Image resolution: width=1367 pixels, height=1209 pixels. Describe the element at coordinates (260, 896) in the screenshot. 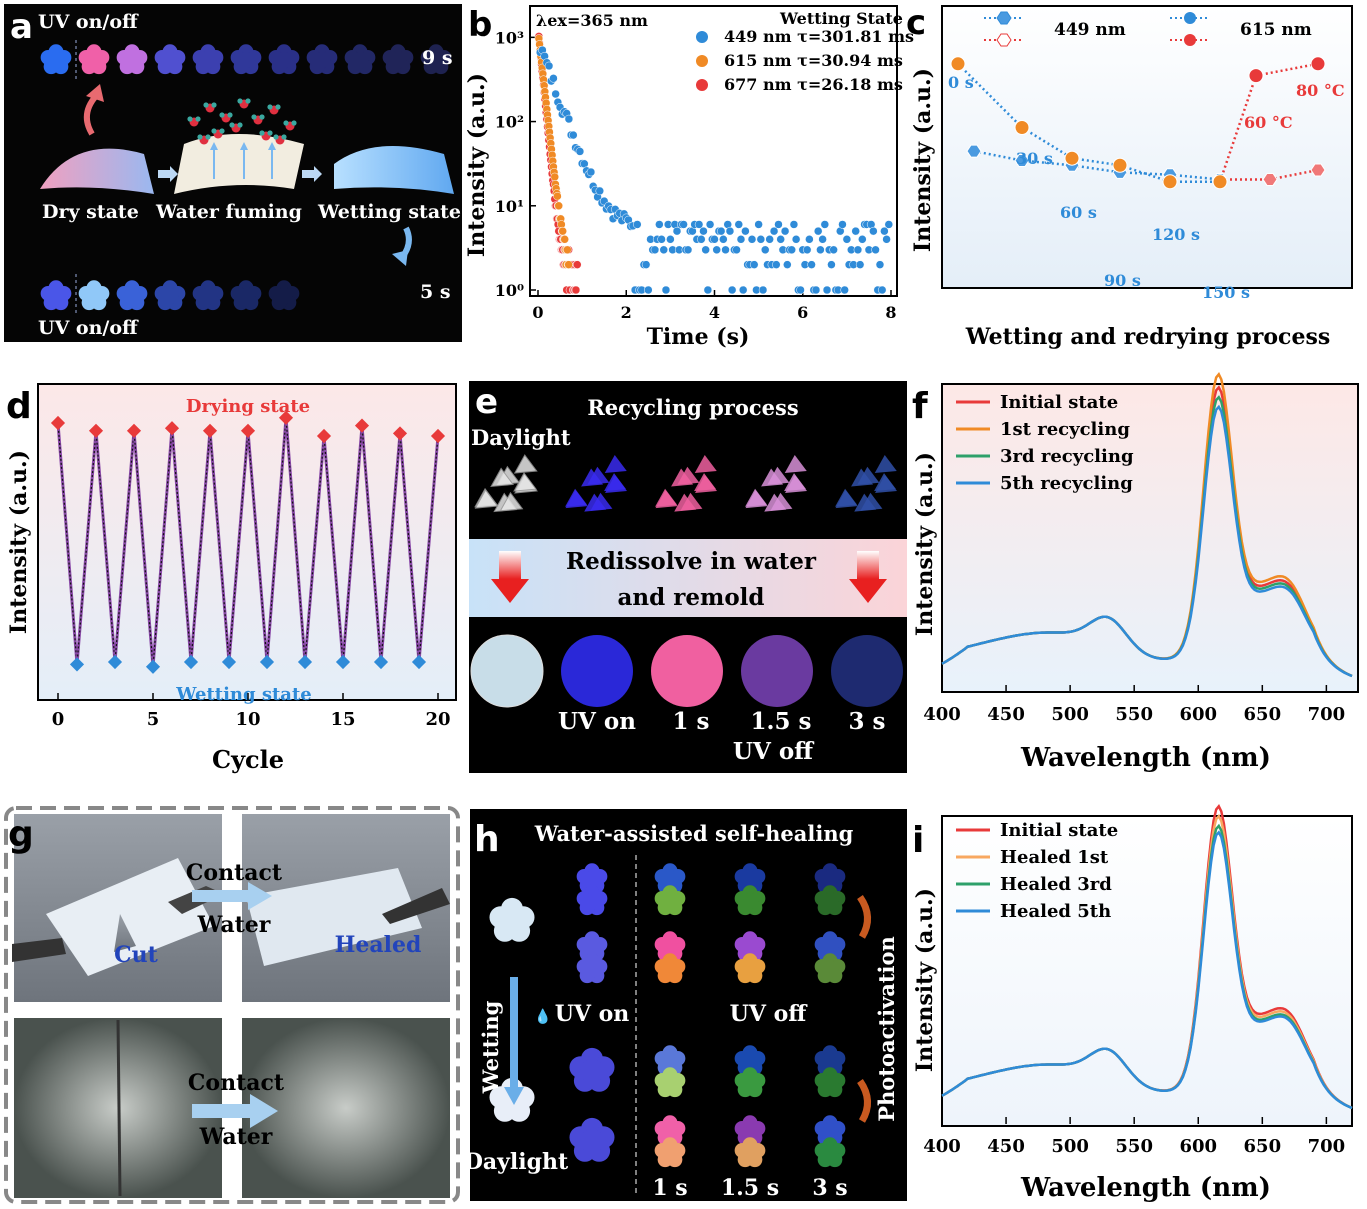

I see `contact-arrow-icon` at that location.